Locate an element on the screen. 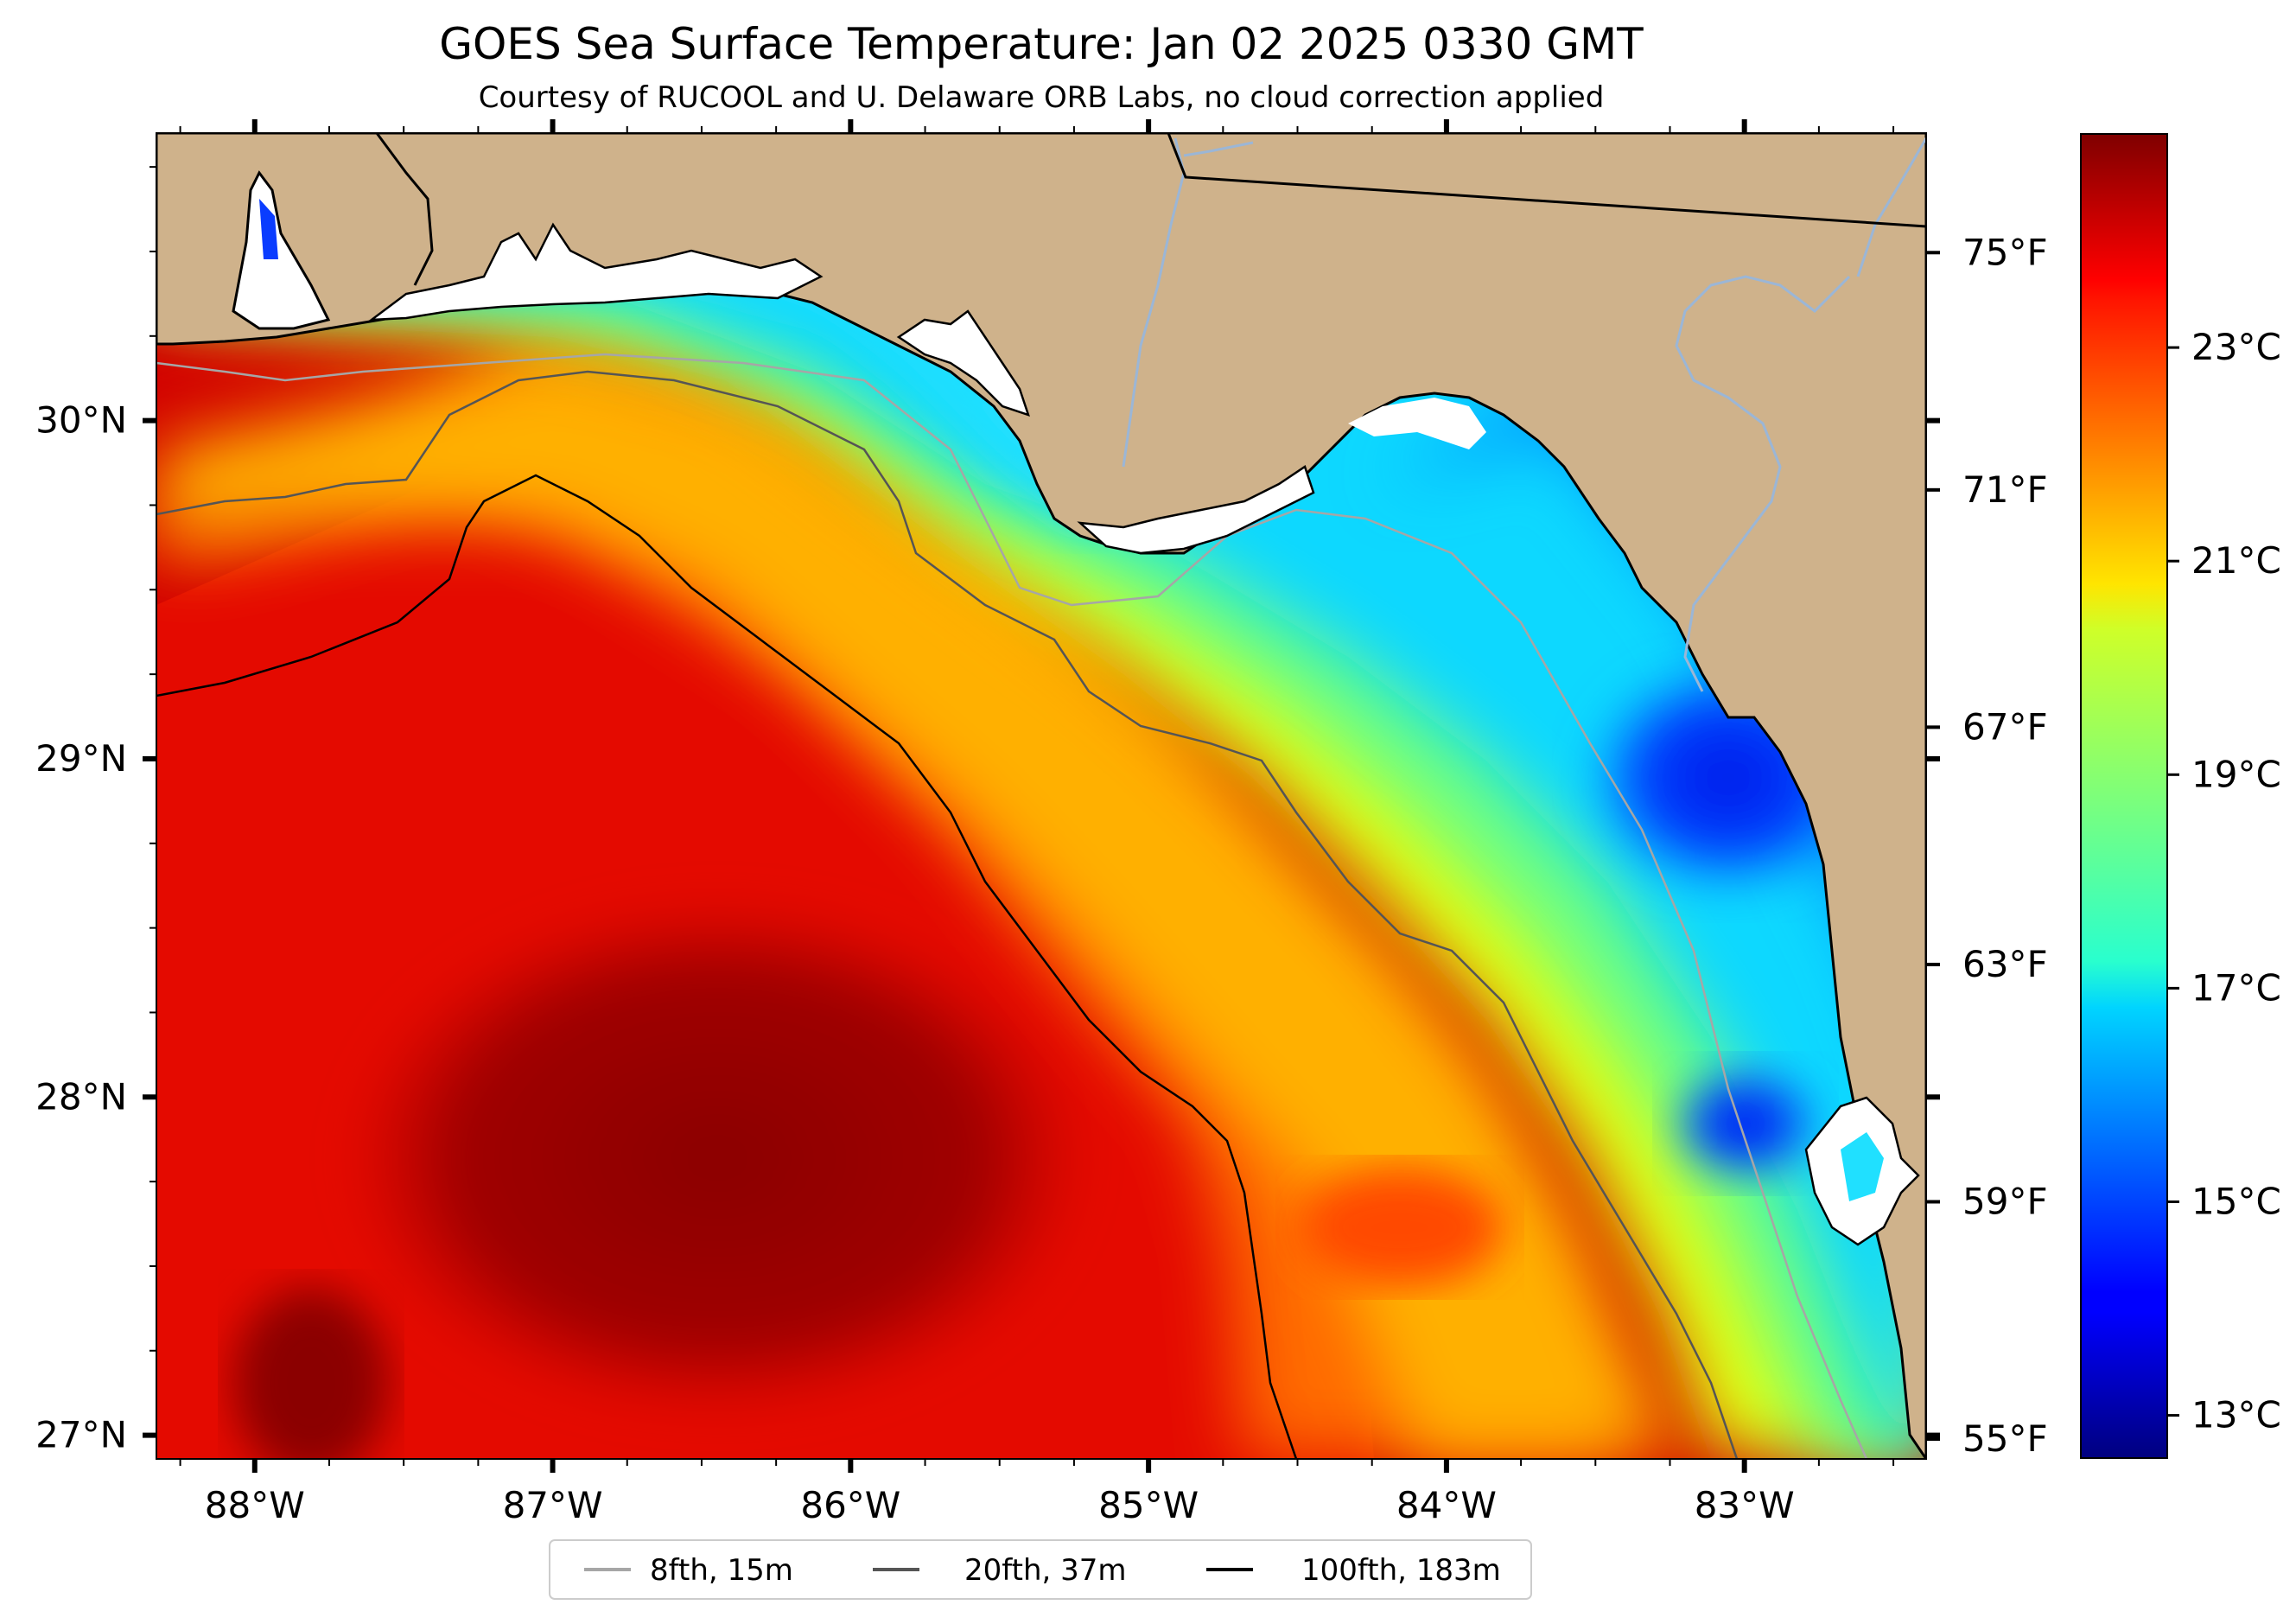 Image resolution: width=2296 pixels, height=1624 pixels. colorbar-tick-label: 15°C is located at coordinates (2236, 1201).